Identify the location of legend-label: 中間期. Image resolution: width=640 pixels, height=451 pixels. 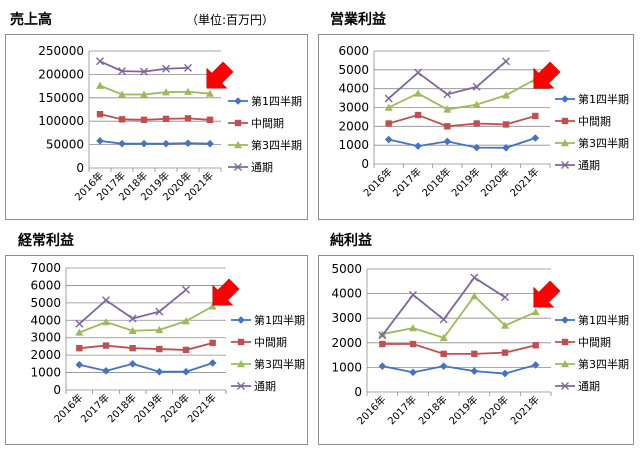
(270, 342).